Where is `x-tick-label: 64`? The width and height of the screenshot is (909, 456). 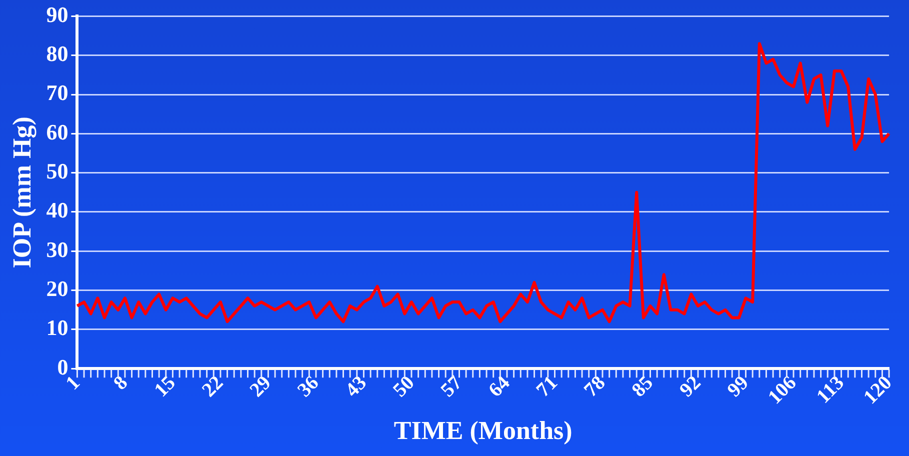
x-tick-label: 64 is located at coordinates (499, 387).